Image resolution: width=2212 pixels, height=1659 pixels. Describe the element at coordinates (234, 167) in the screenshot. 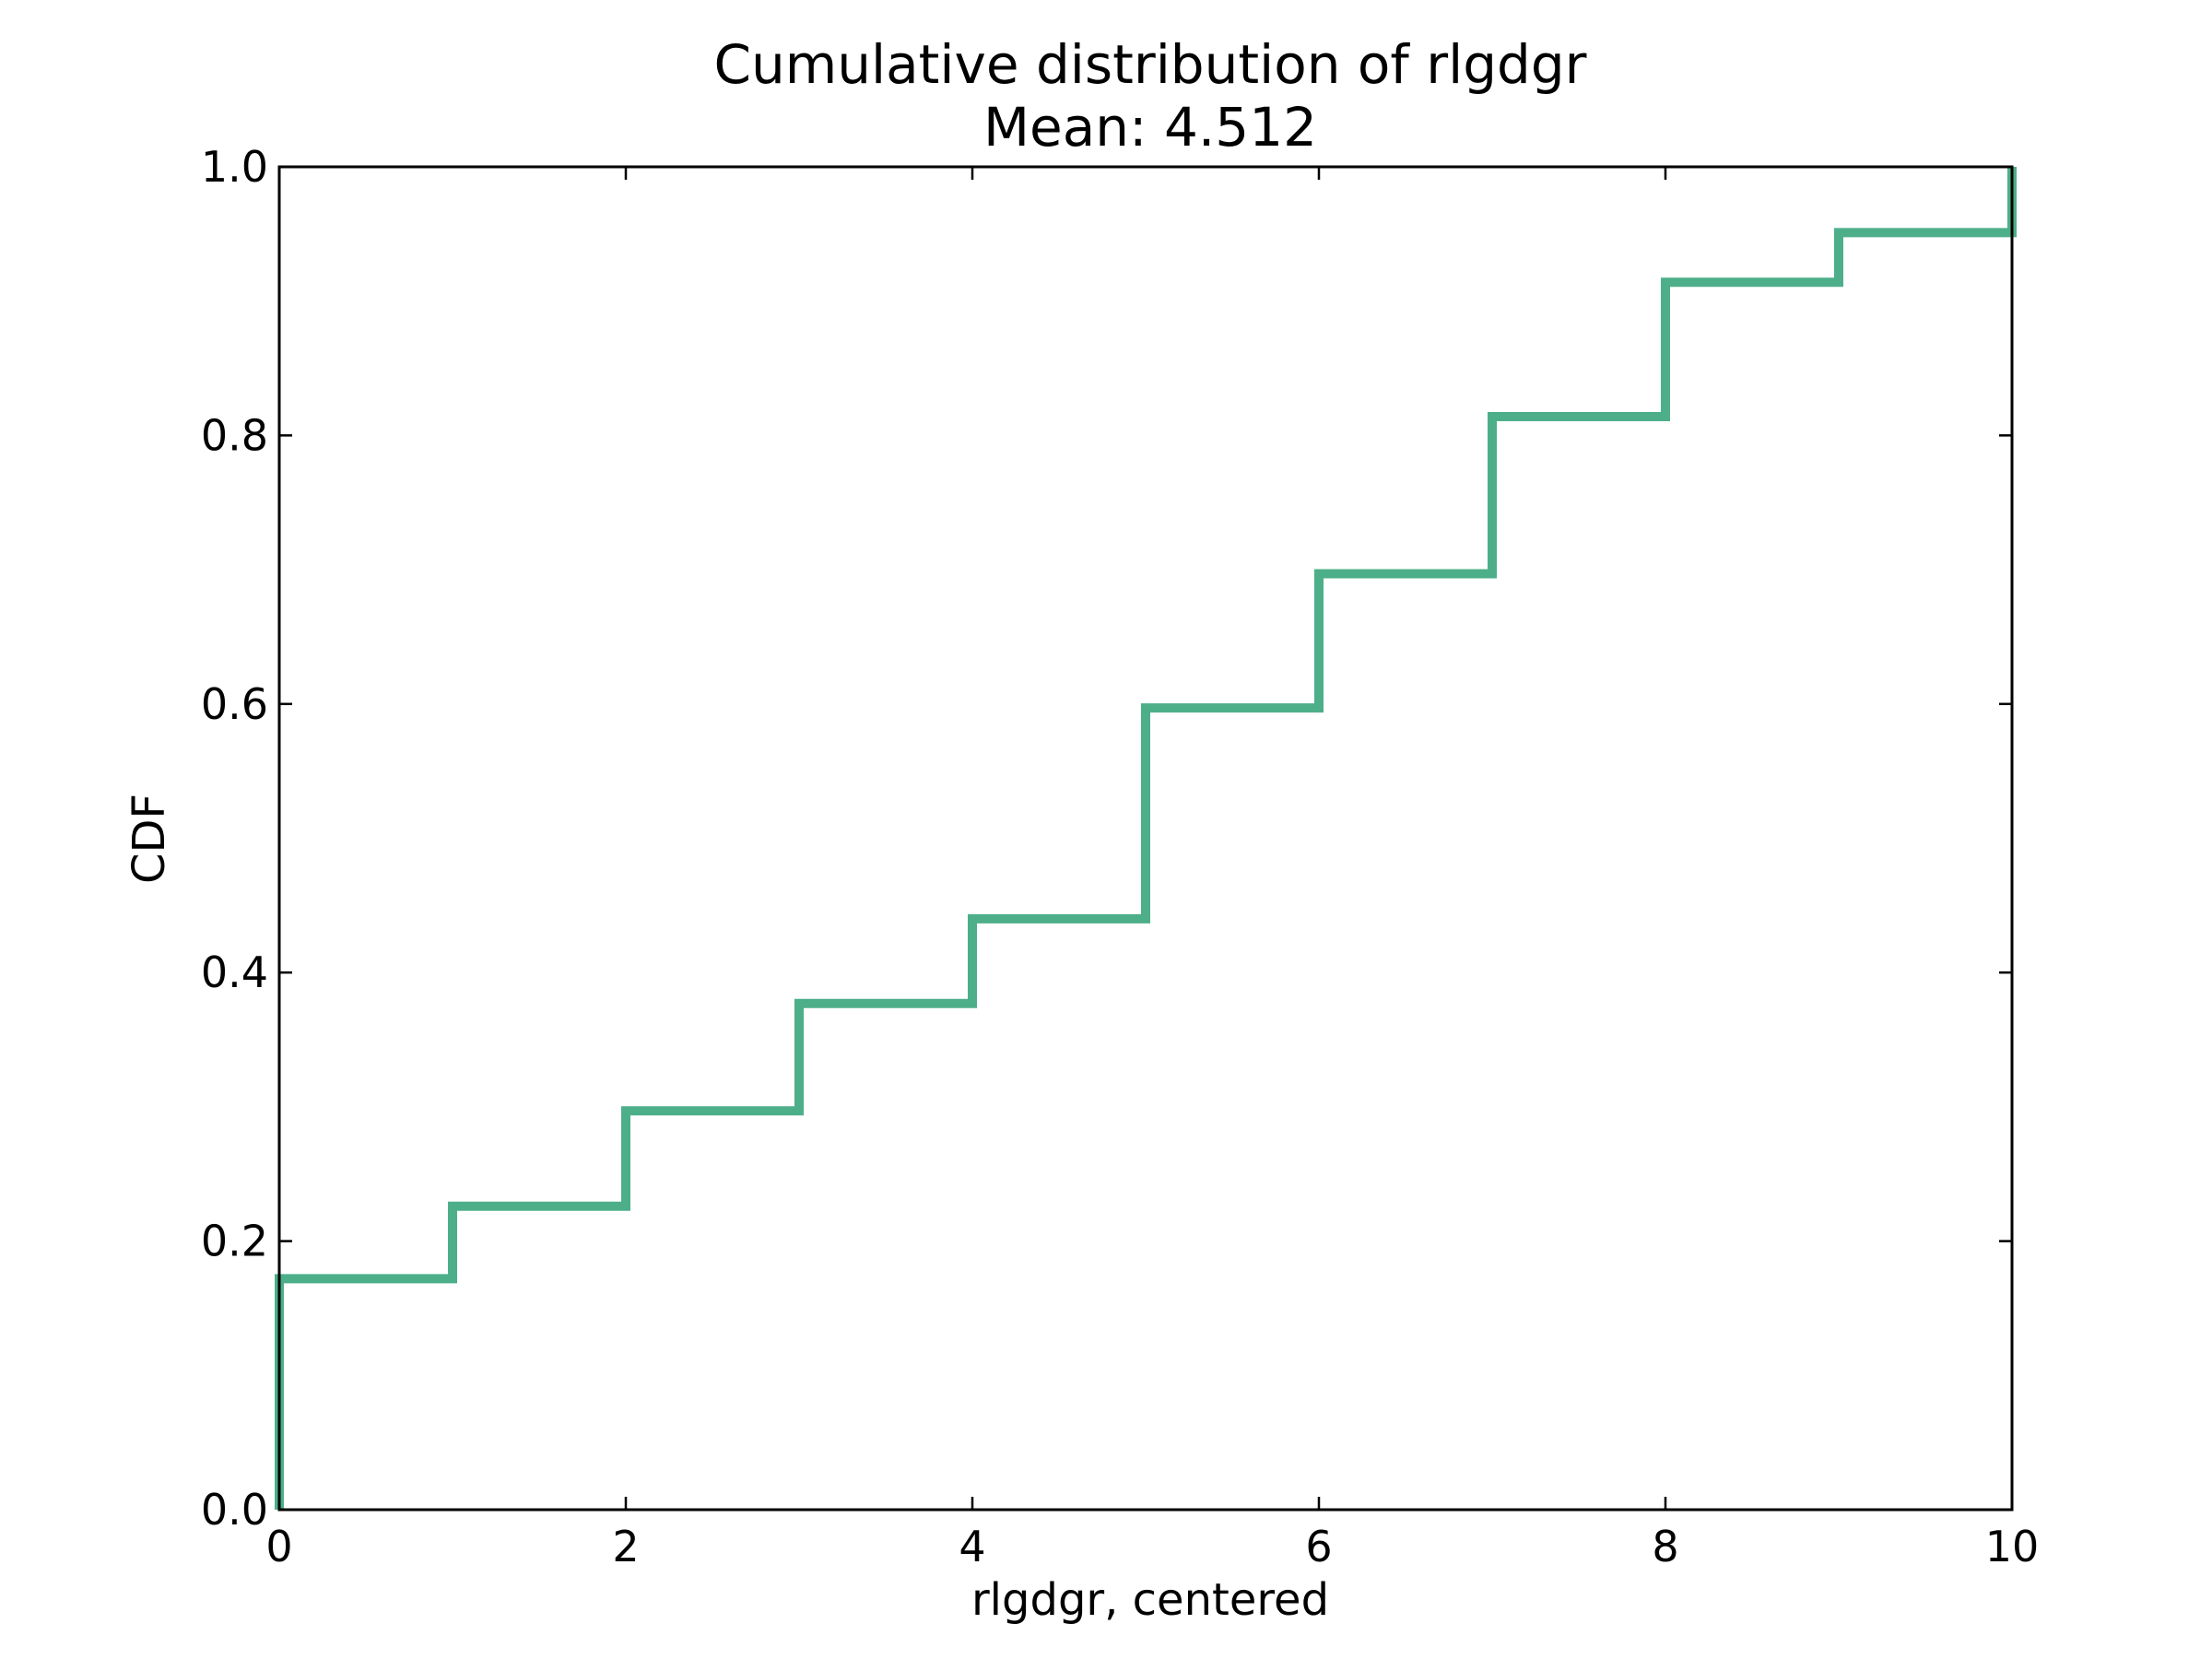

I see `y-tick-label: 1.0` at that location.